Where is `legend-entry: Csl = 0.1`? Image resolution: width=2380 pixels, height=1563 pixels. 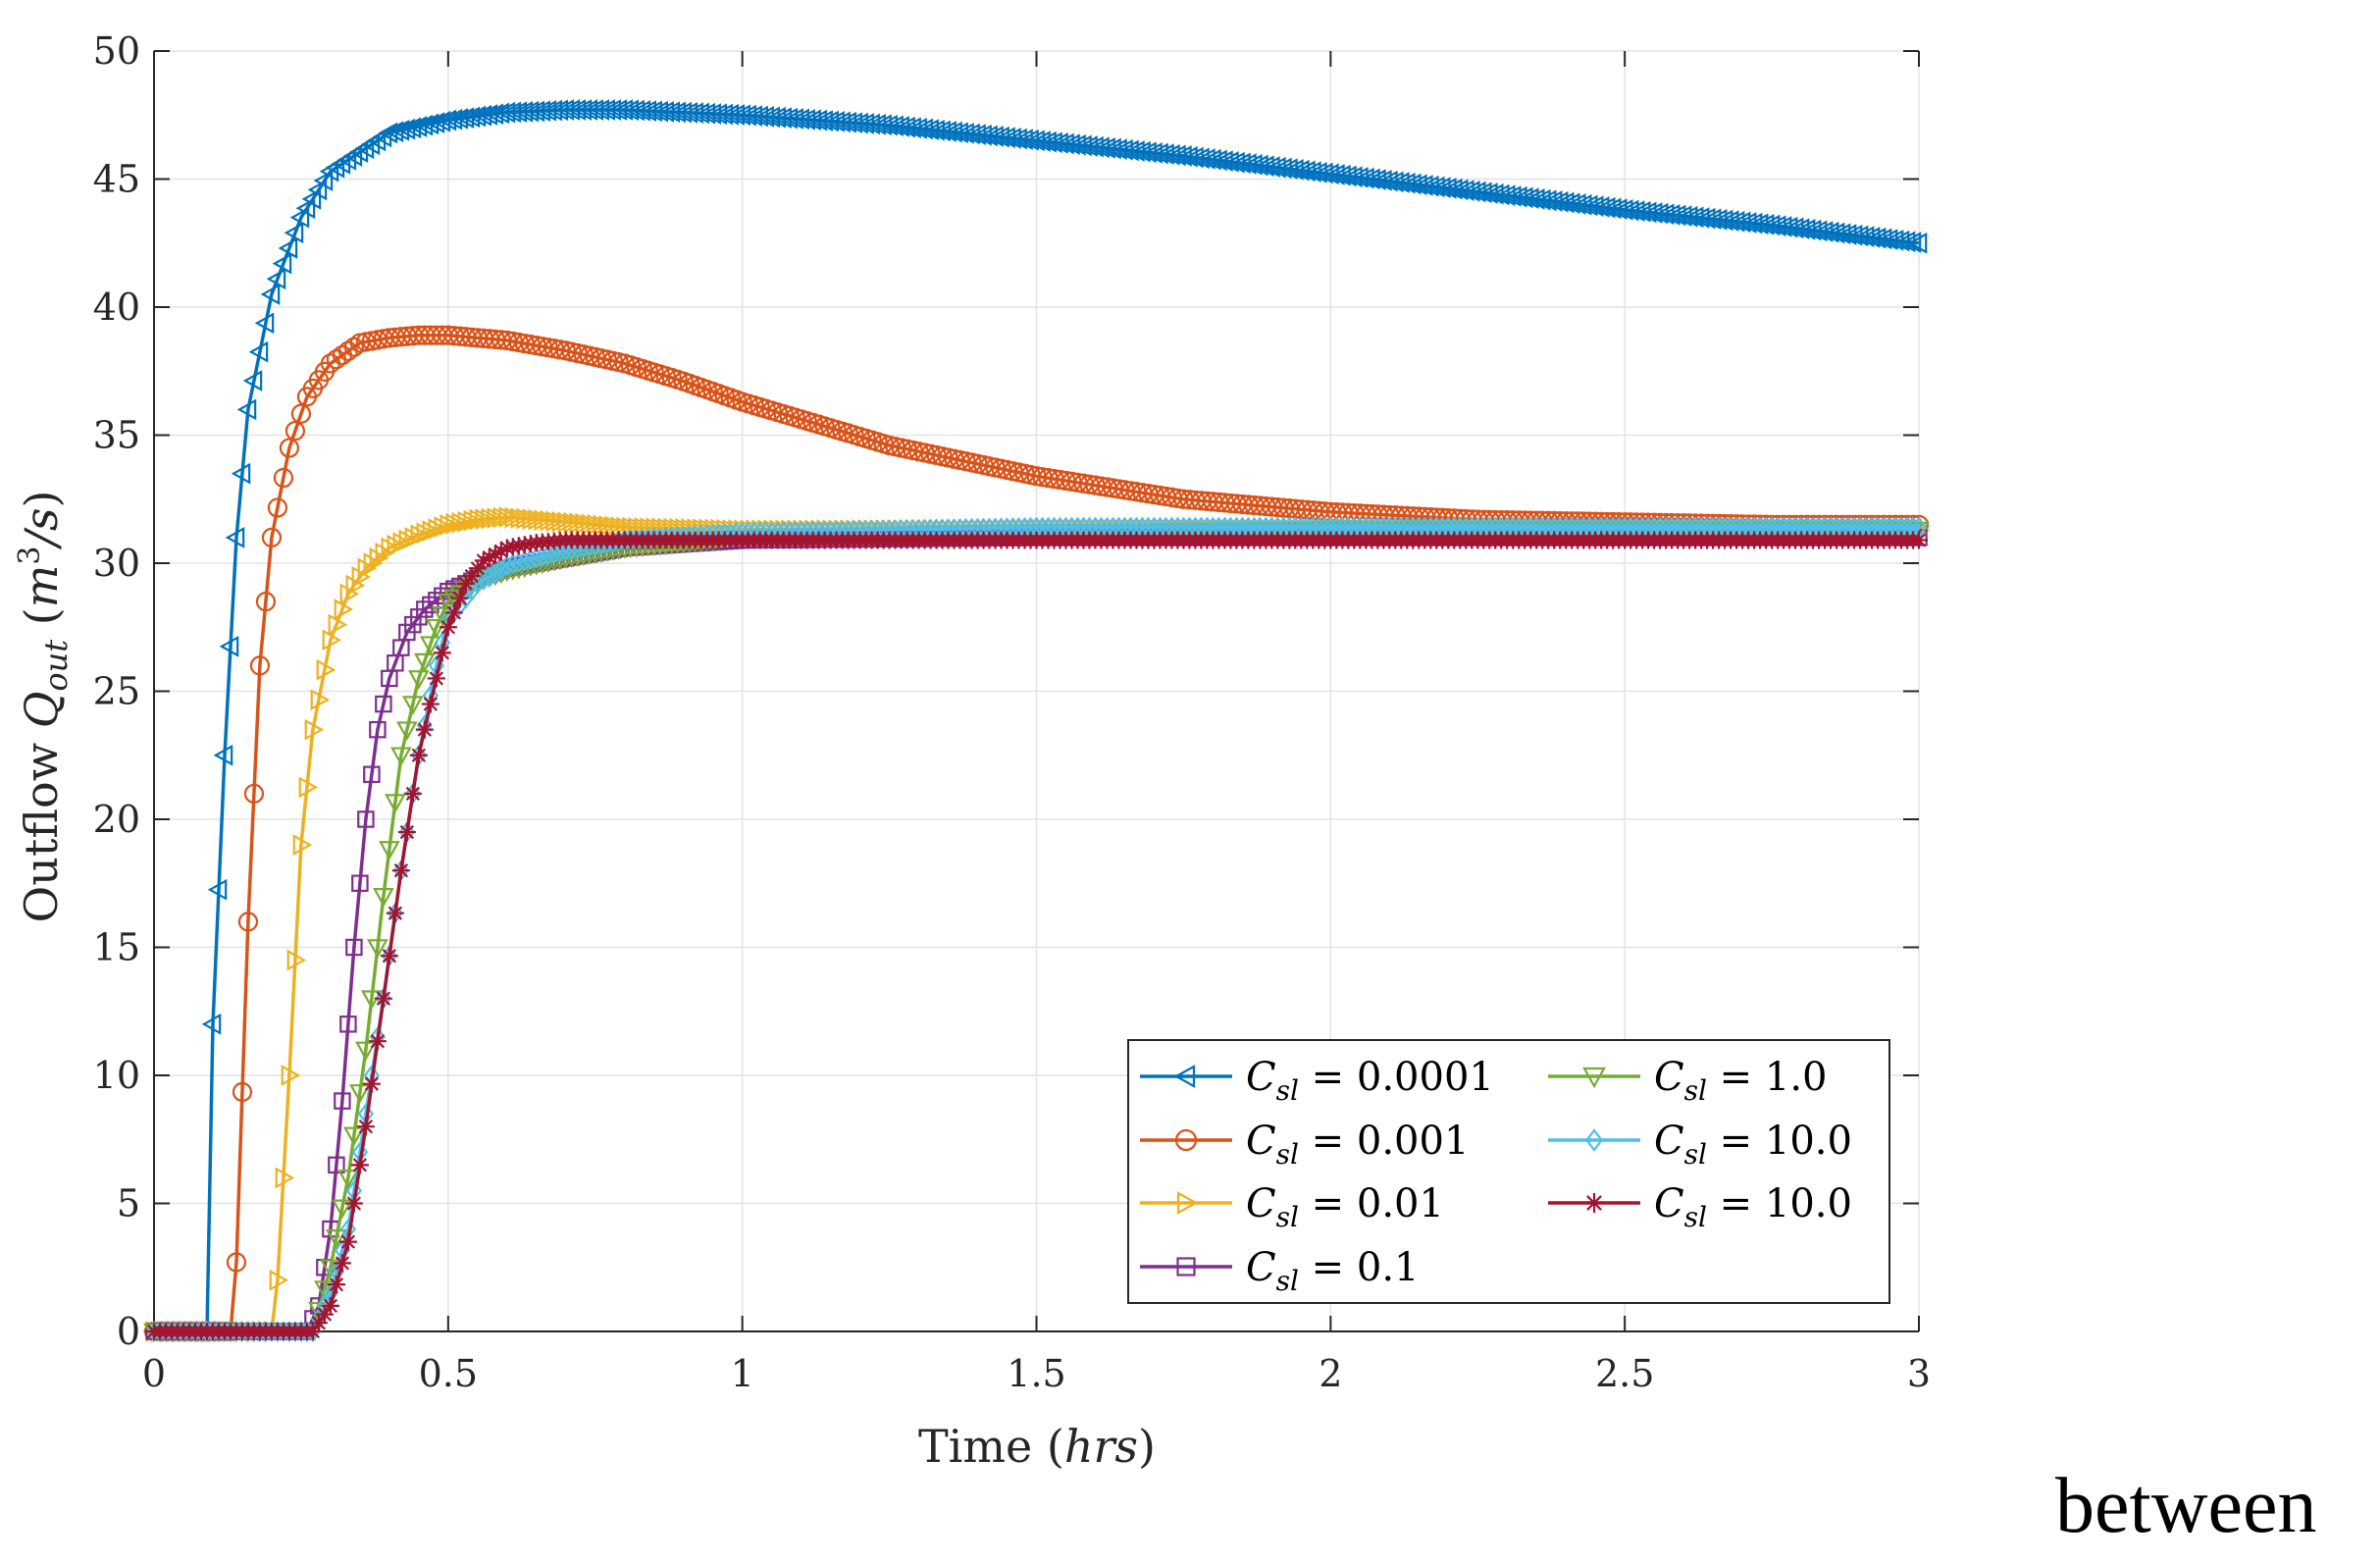
legend-entry: Csl = 0.1 is located at coordinates (1280, 1271).